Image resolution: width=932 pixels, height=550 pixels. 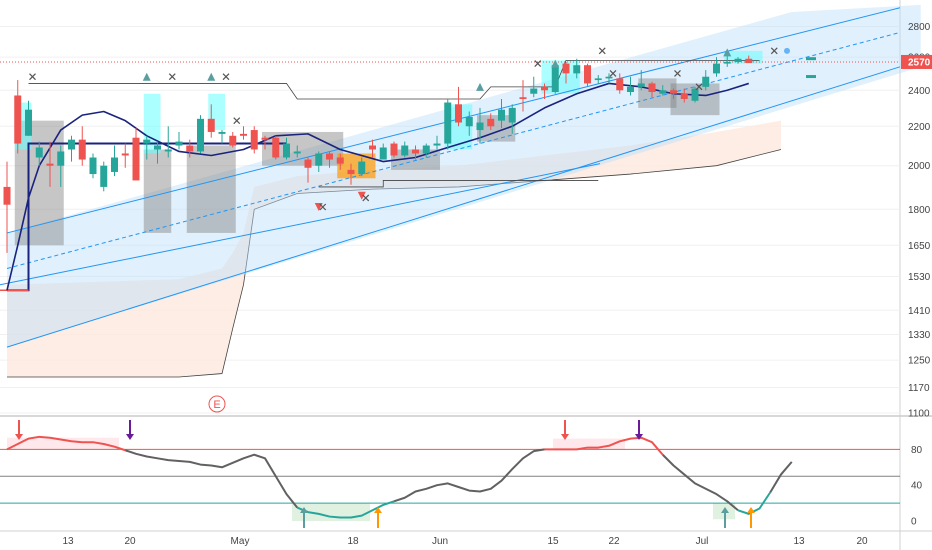 What do you see at coordinates (919, 166) in the screenshot?
I see `price-tick-label: 2000` at bounding box center [919, 166].